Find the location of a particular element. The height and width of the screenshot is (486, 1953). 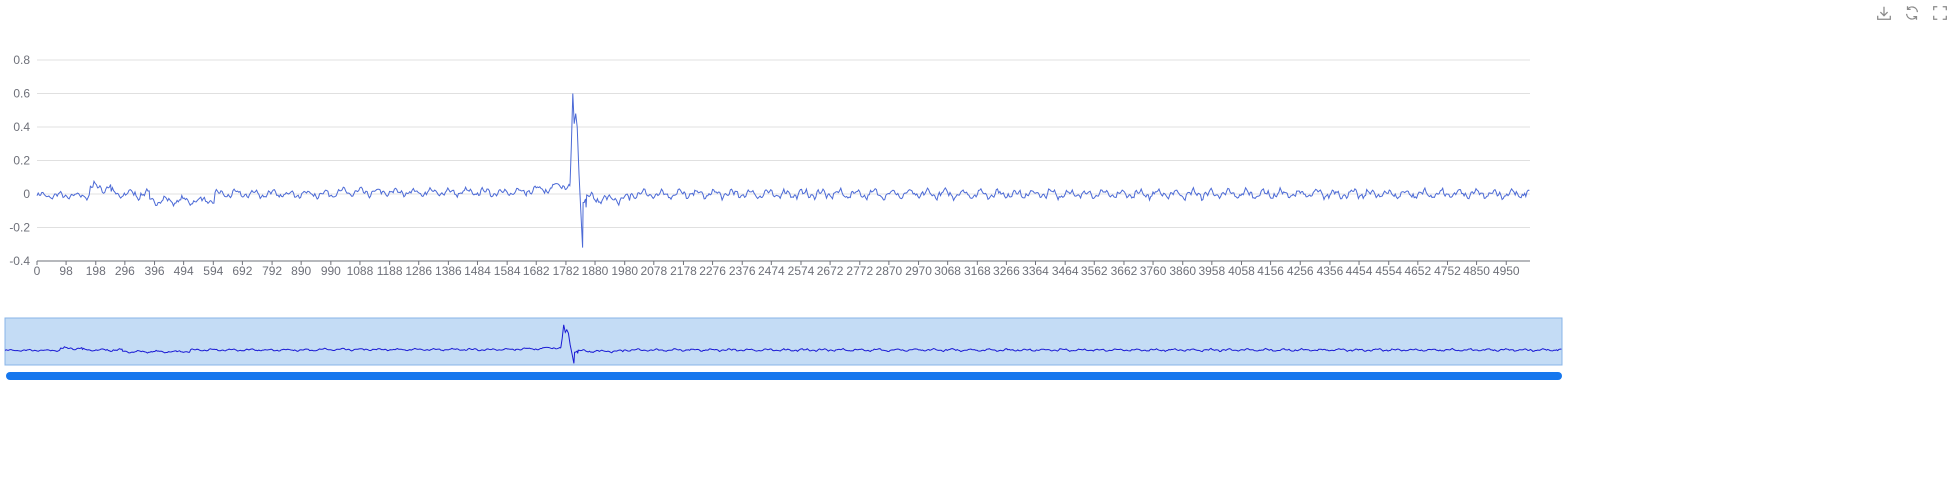

x-tick-label: 1980 is located at coordinates (624, 271).